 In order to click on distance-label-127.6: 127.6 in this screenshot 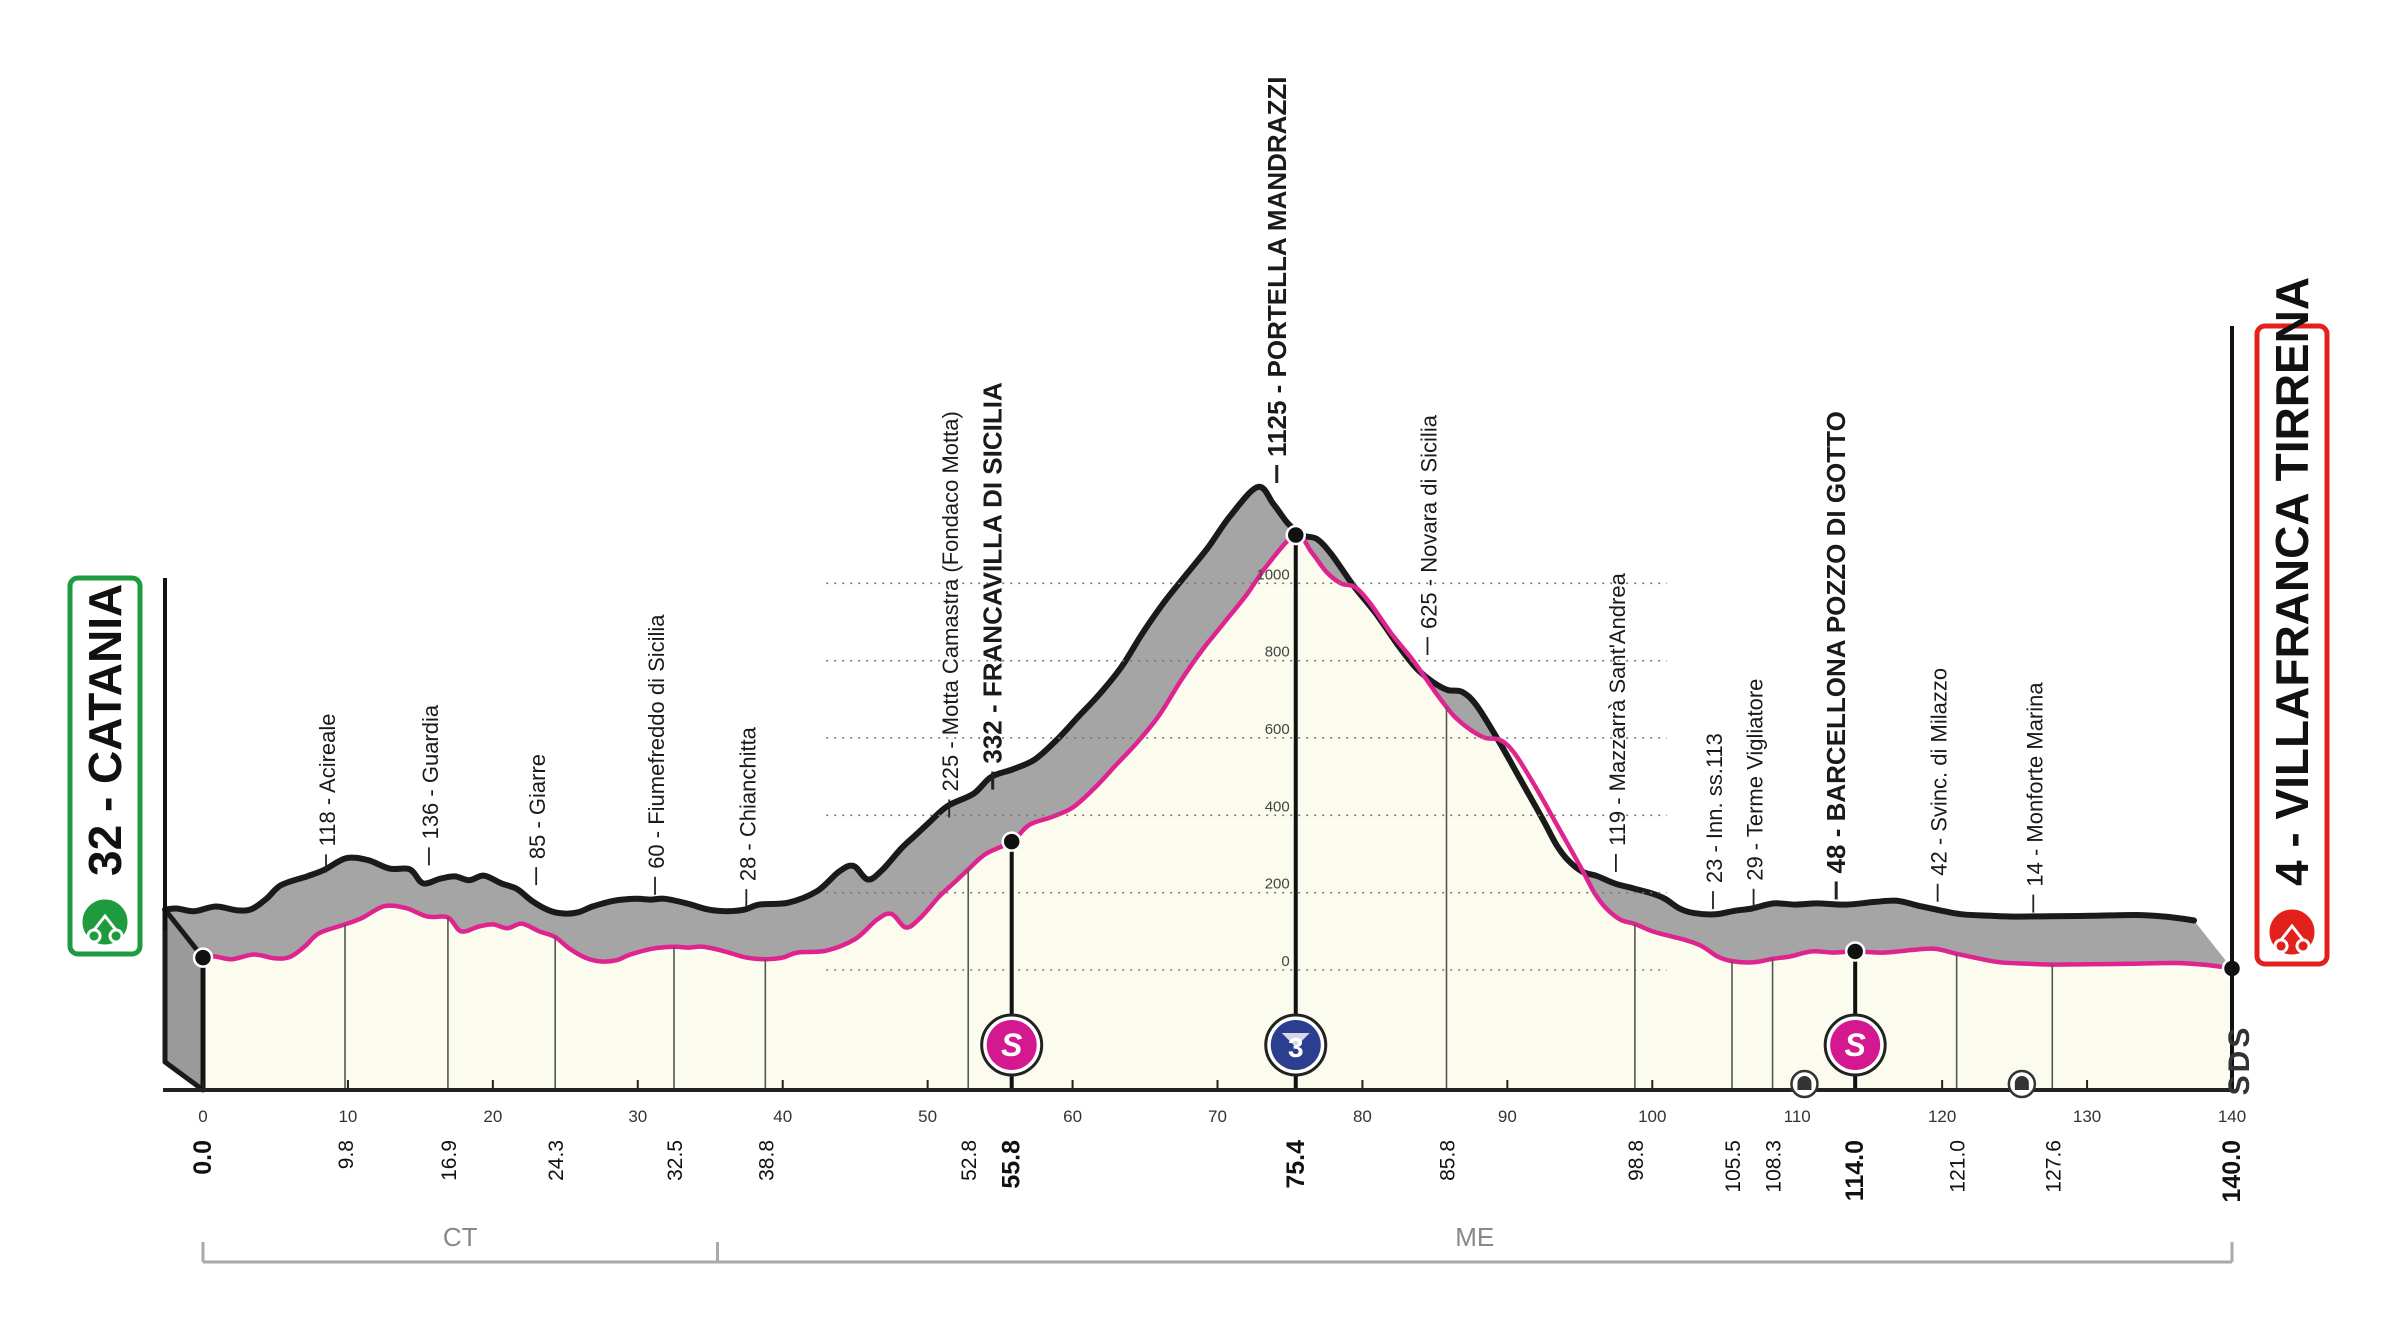, I will do `click(2053, 1166)`.